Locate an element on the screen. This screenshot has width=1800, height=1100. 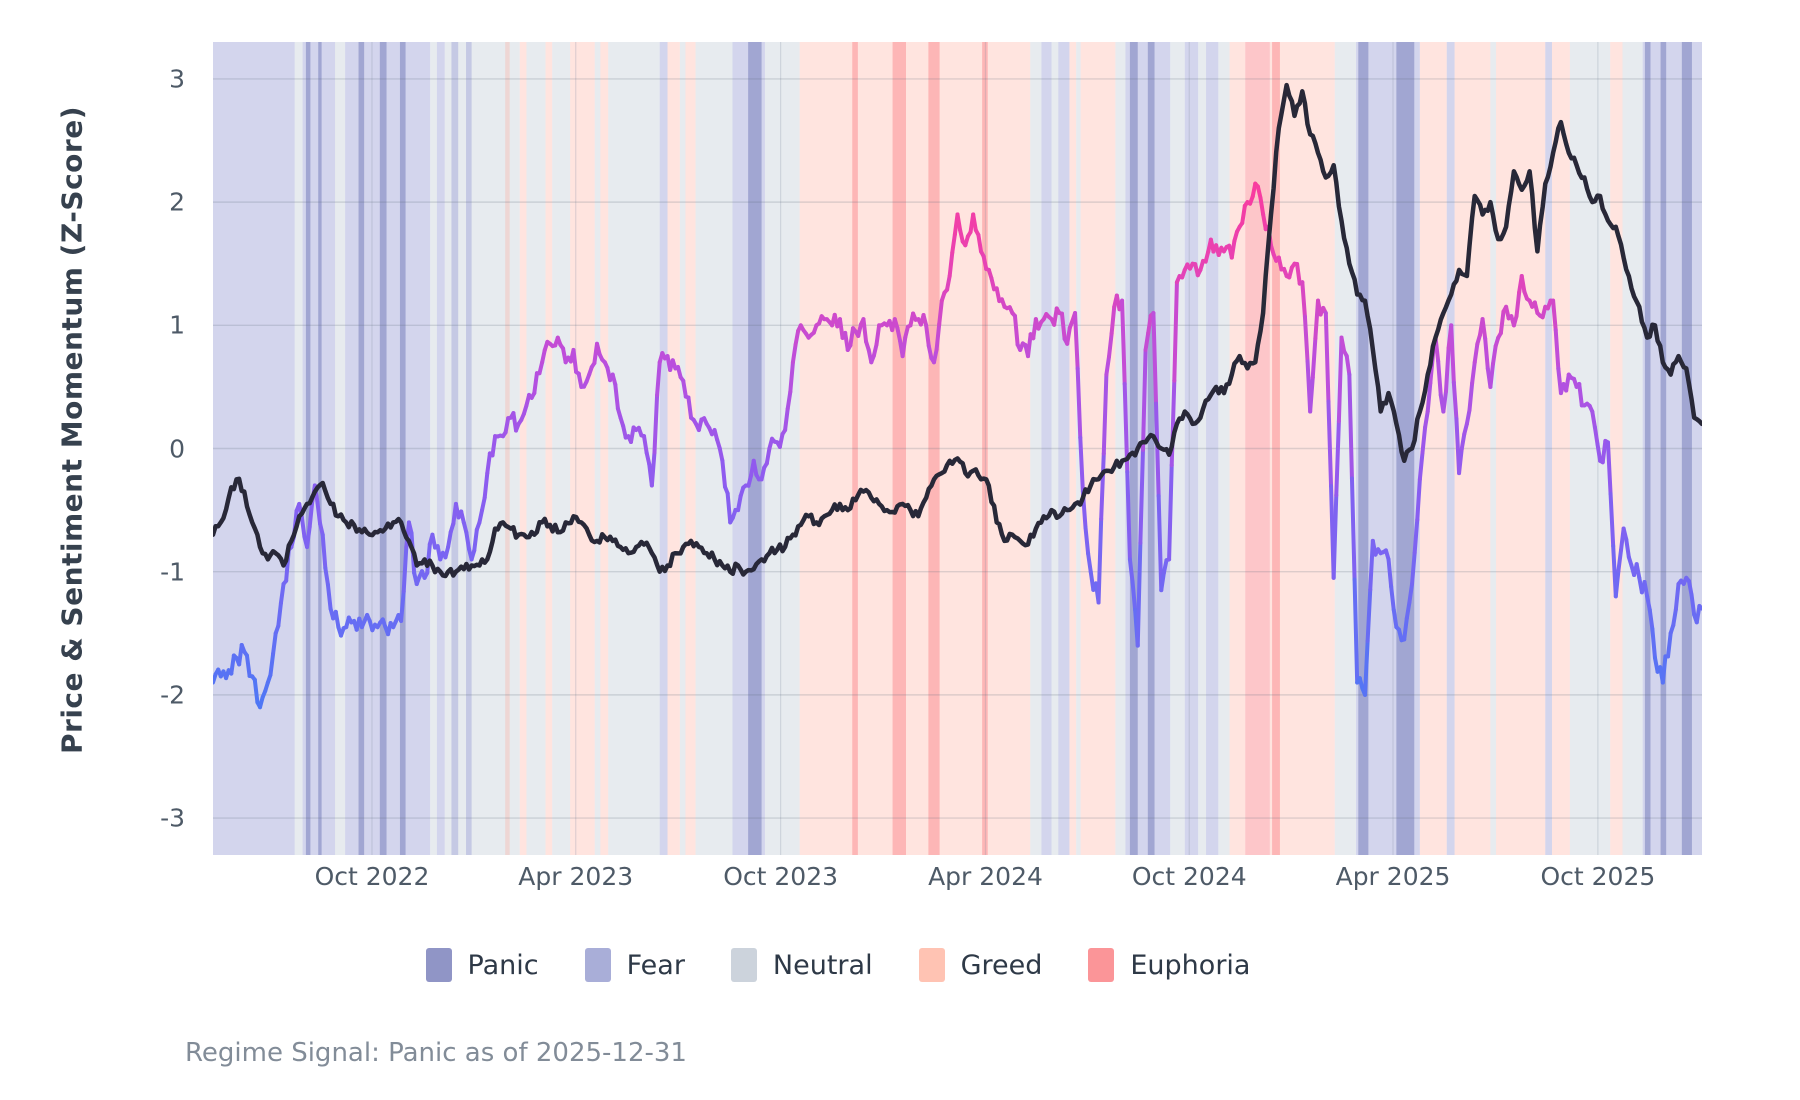
y-tick-label: 1 is located at coordinates (177, 325).